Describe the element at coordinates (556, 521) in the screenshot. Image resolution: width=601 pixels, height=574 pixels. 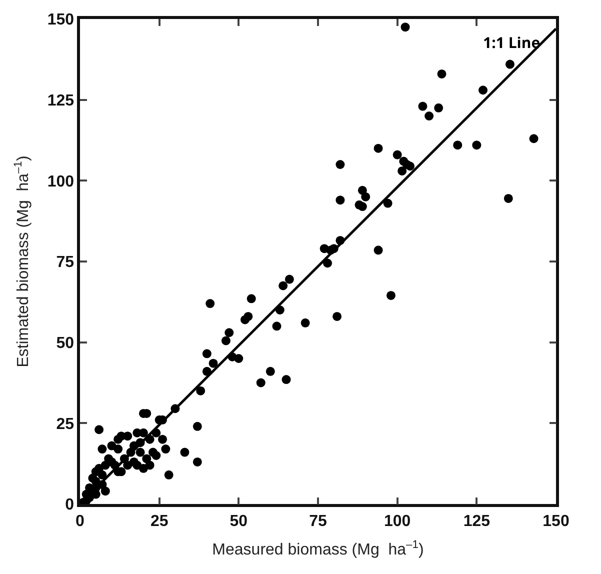
I see `x-tick-label: 150` at that location.